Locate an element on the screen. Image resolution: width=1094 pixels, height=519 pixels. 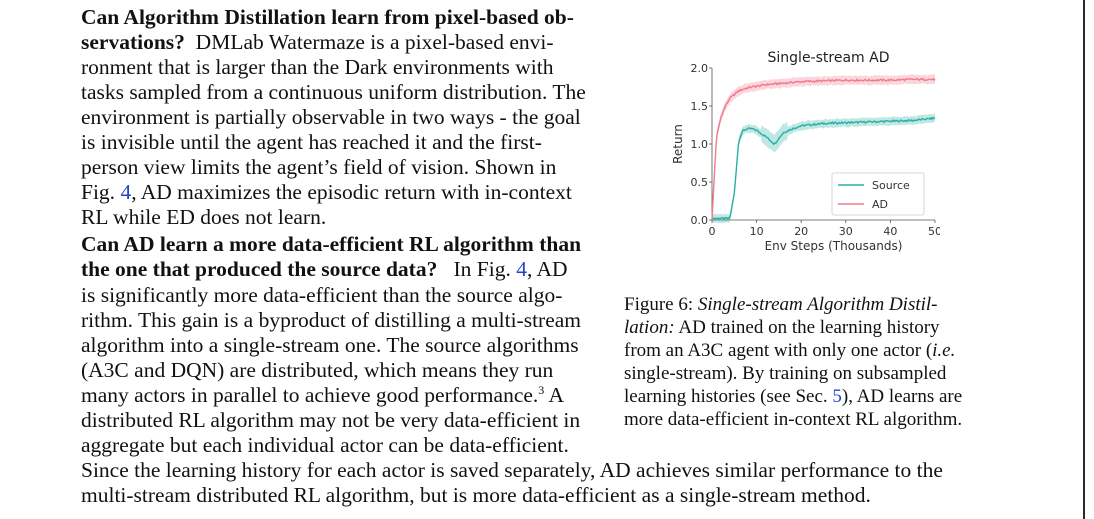
series-band-source is located at coordinates (823, 168).